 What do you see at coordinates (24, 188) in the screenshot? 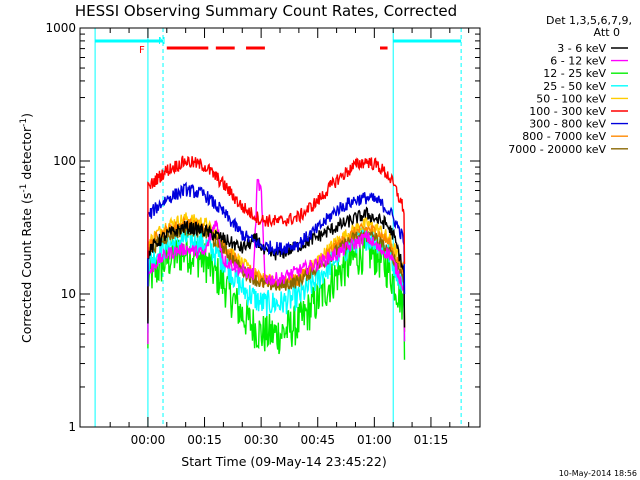
I see `y-label-sup1: -1` at bounding box center [24, 188].